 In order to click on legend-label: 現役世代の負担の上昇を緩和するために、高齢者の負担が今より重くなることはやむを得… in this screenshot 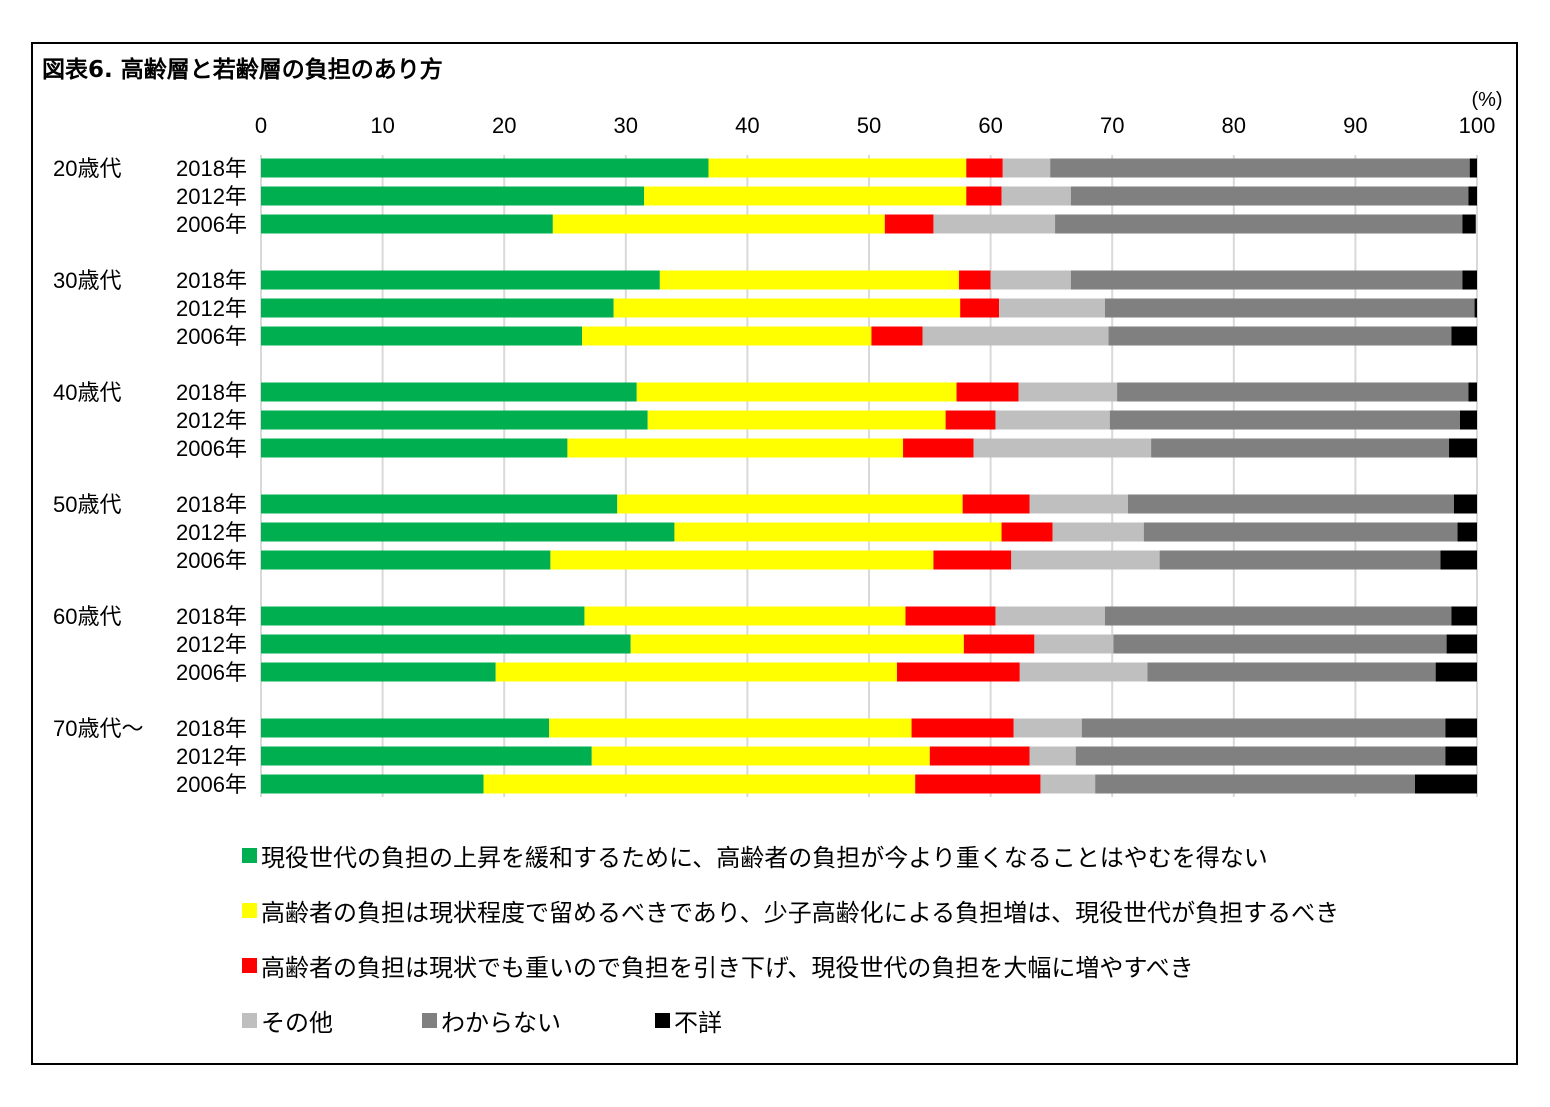, I will do `click(764, 858)`.